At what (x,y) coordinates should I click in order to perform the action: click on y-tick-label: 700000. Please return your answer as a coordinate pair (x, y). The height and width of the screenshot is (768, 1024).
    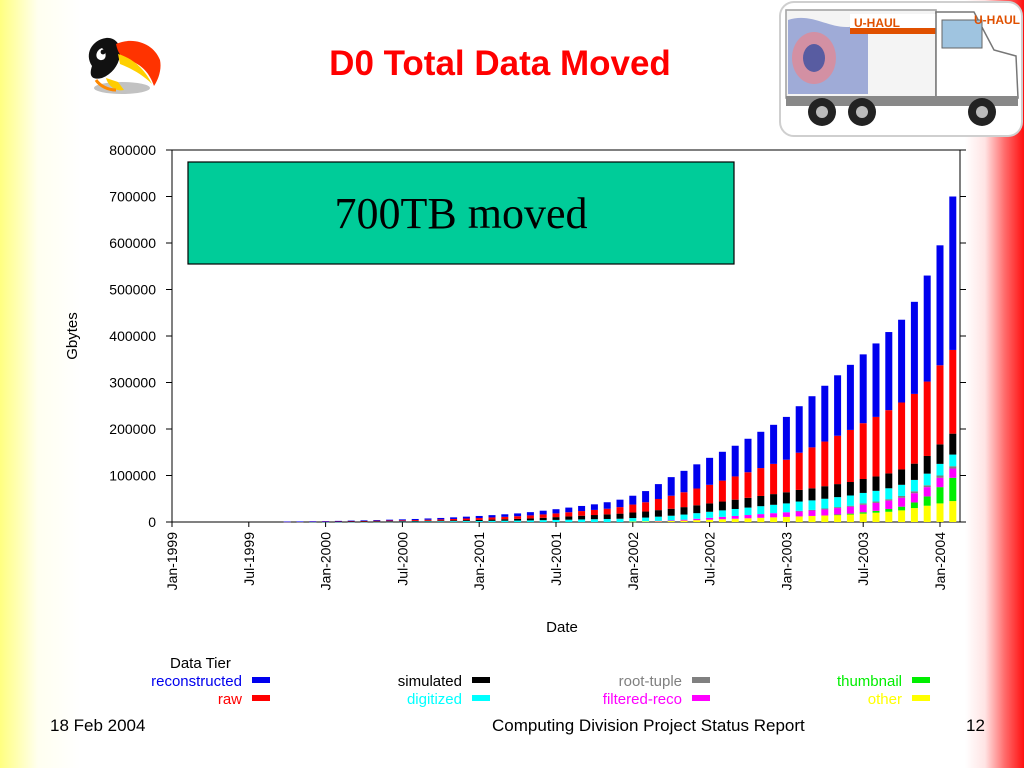
    Looking at the image, I should click on (132, 197).